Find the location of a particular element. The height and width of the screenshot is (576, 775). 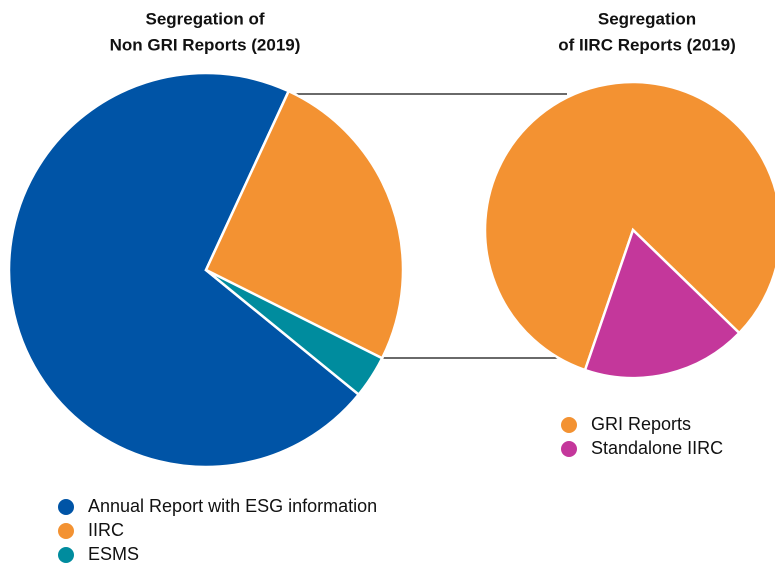

legend-label: ESMS is located at coordinates (113, 554).